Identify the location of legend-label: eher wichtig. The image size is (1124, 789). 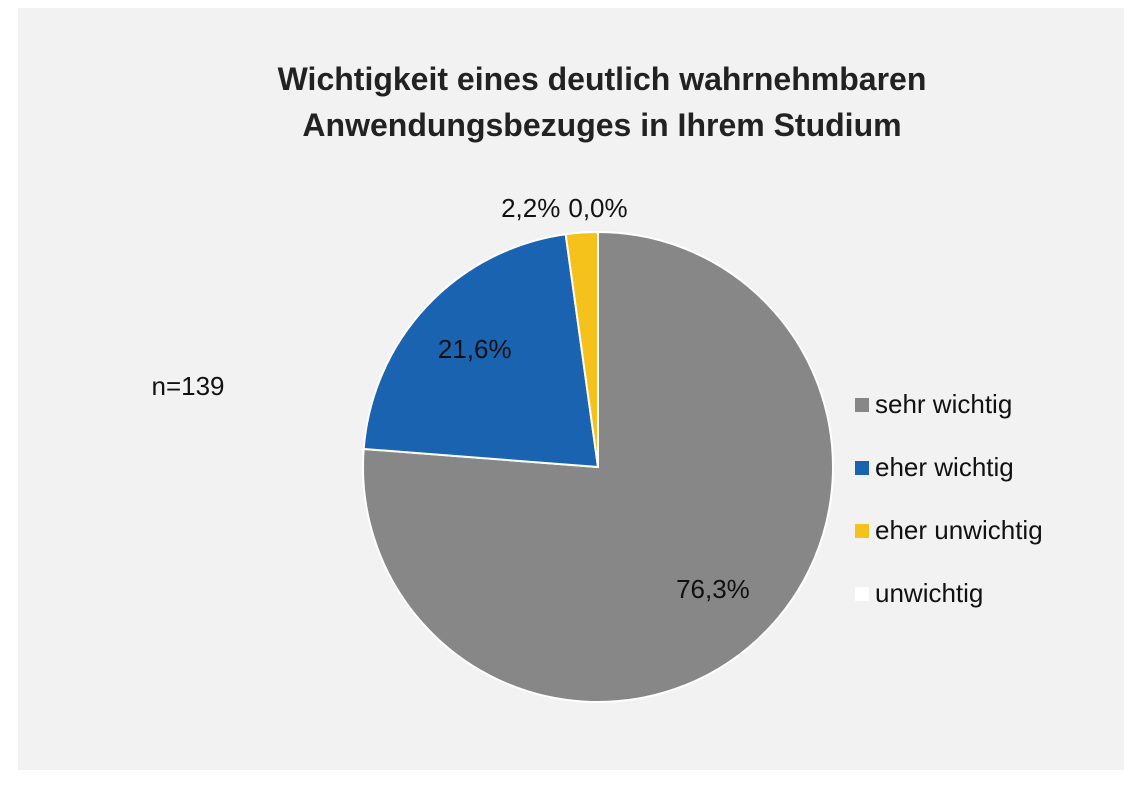
(944, 467).